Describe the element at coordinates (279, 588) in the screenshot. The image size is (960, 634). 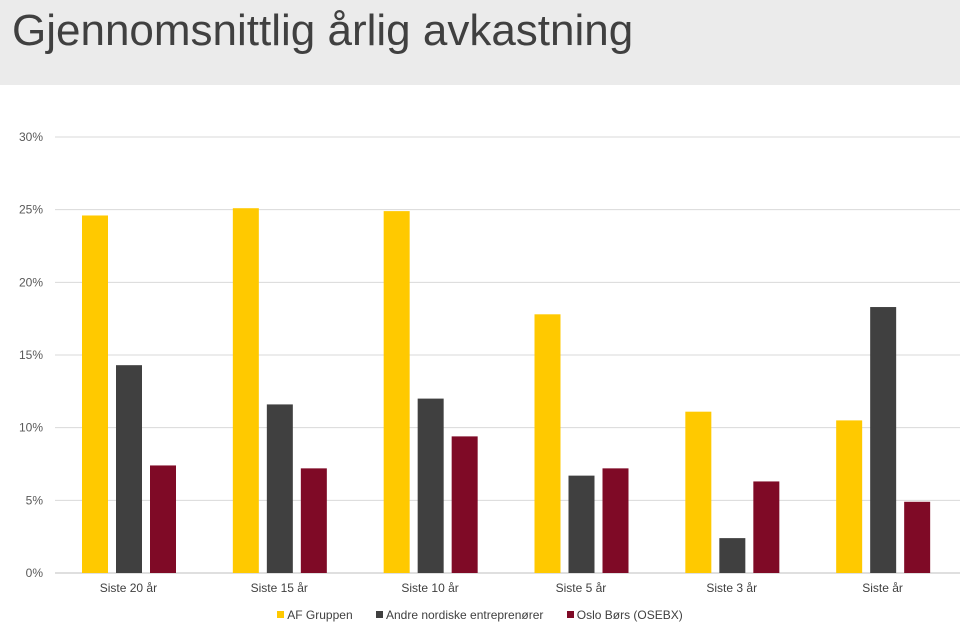
I see `x-tick-label: Siste 15 år` at that location.